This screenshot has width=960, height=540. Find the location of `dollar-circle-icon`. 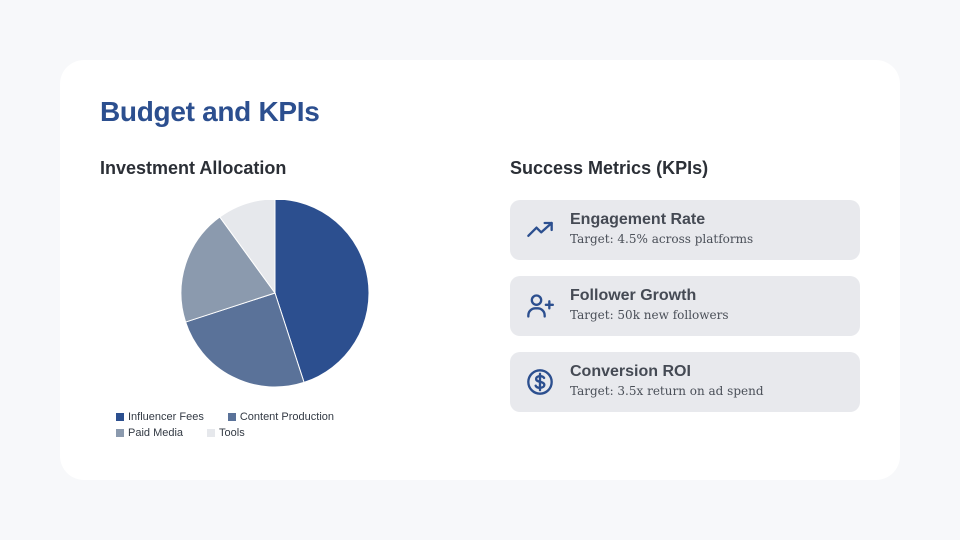

dollar-circle-icon is located at coordinates (540, 382).